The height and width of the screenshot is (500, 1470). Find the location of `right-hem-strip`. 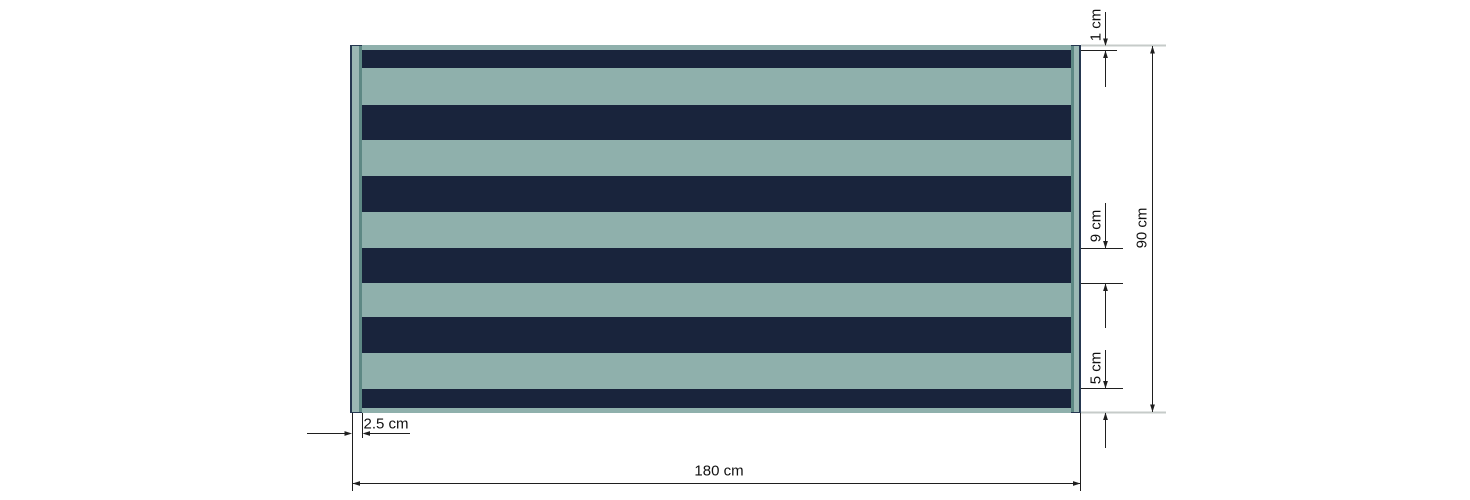

right-hem-strip is located at coordinates (1076, 229).